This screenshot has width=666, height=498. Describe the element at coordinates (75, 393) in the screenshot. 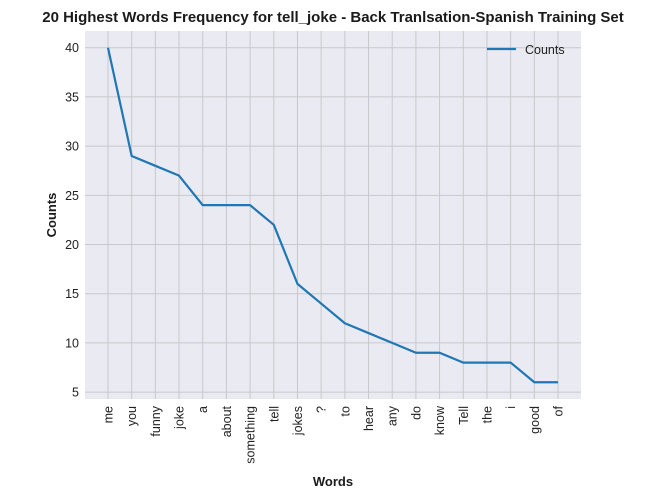

I see `y-tick-label: 5` at that location.